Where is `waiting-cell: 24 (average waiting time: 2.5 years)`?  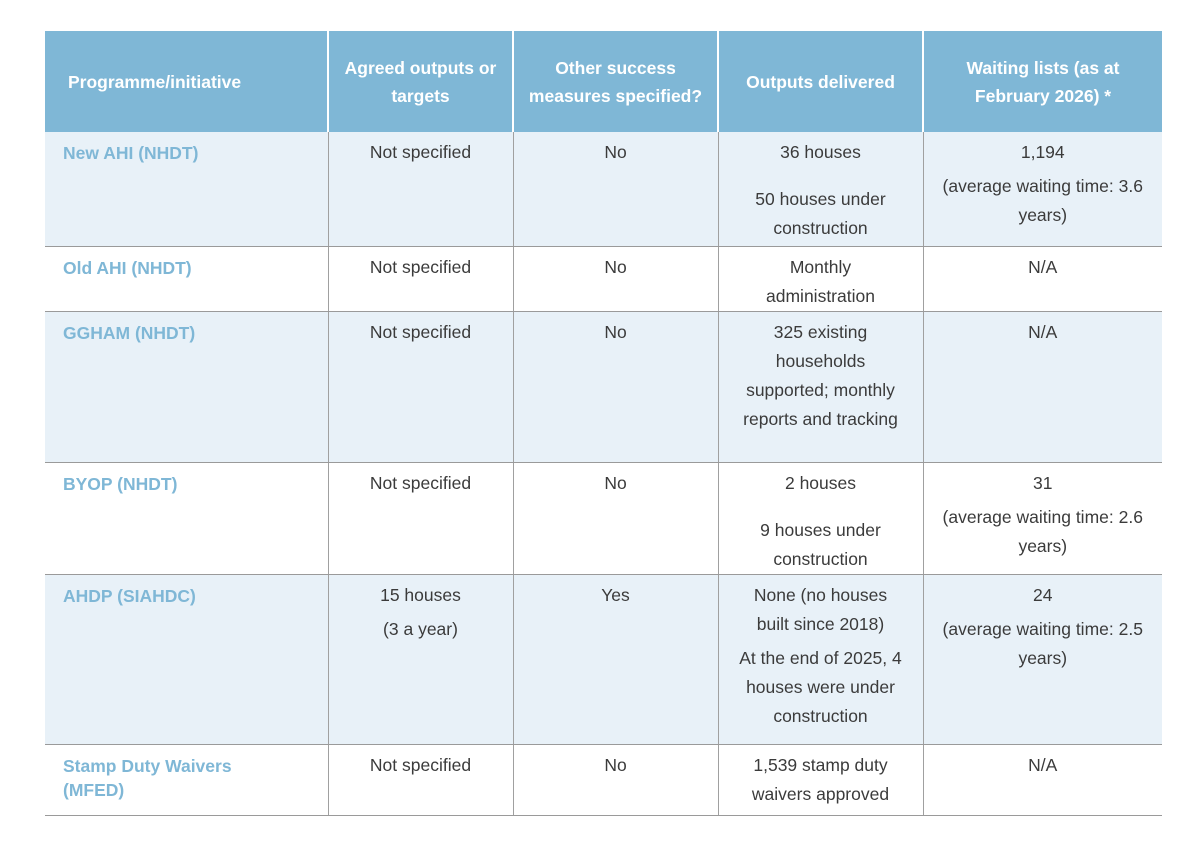
waiting-cell: 24 (average waiting time: 2.5 years) is located at coordinates (1042, 659).